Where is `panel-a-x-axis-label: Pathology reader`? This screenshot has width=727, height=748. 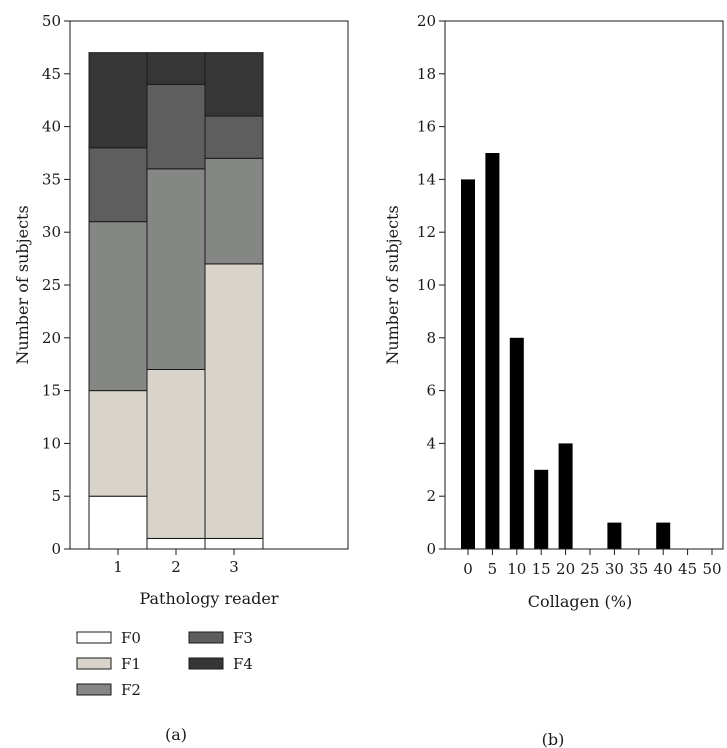
panel-a-x-axis-label: Pathology reader is located at coordinates (208, 598).